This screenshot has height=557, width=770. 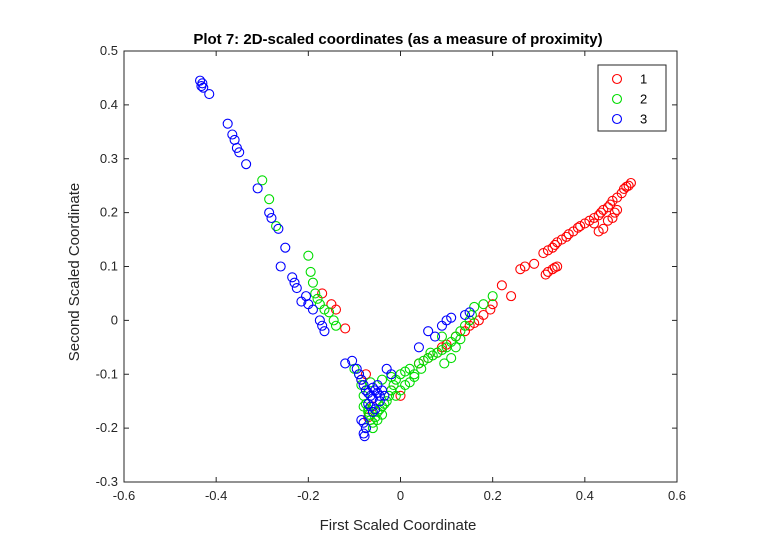 What do you see at coordinates (109, 50) in the screenshot?
I see `y-tick-label: 0.5` at bounding box center [109, 50].